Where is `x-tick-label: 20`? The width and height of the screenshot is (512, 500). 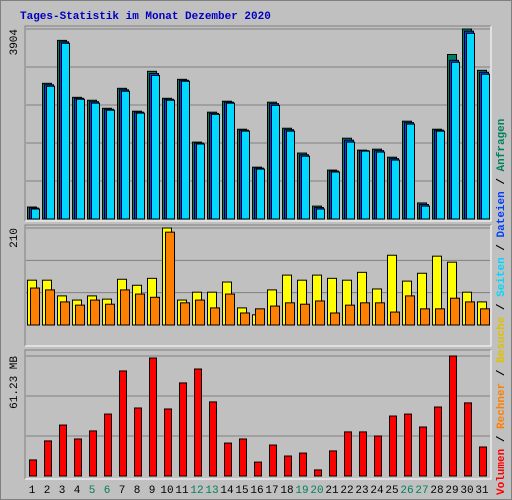
x-tick-label: 20 is located at coordinates (316, 491).